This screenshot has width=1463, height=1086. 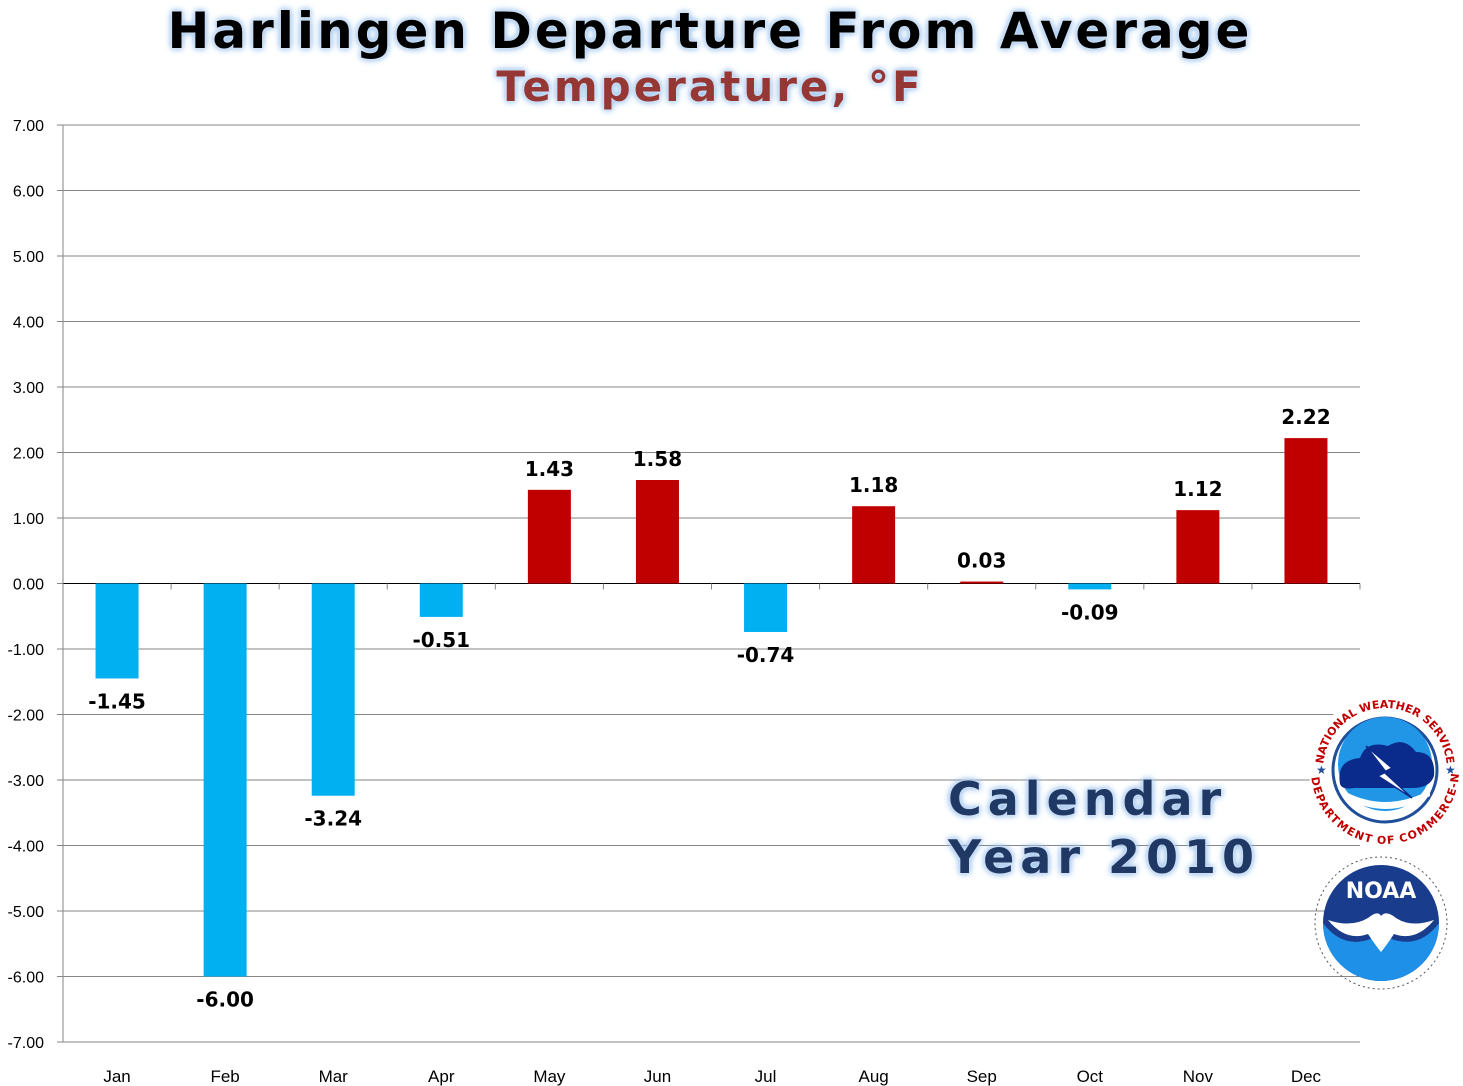 What do you see at coordinates (1198, 1076) in the screenshot?
I see `x-category-label: Nov` at bounding box center [1198, 1076].